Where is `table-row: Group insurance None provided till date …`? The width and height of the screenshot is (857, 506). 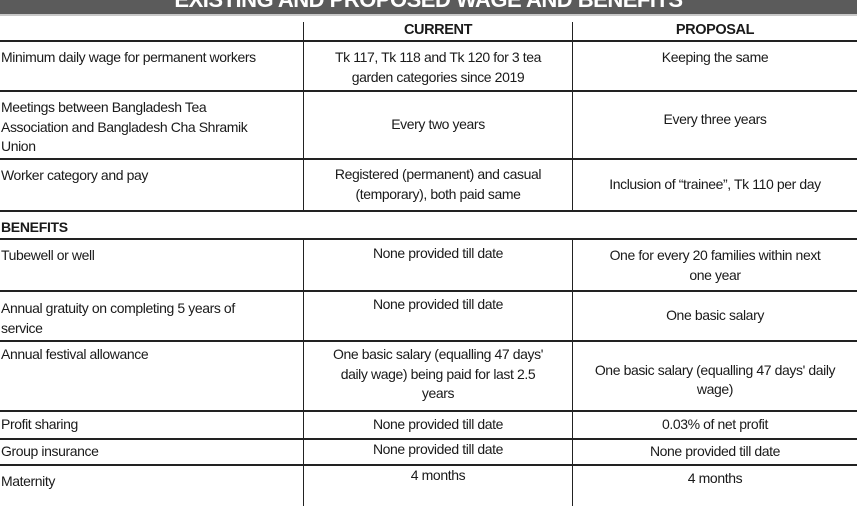
table-row: Group insurance None provided till date … is located at coordinates (428, 453).